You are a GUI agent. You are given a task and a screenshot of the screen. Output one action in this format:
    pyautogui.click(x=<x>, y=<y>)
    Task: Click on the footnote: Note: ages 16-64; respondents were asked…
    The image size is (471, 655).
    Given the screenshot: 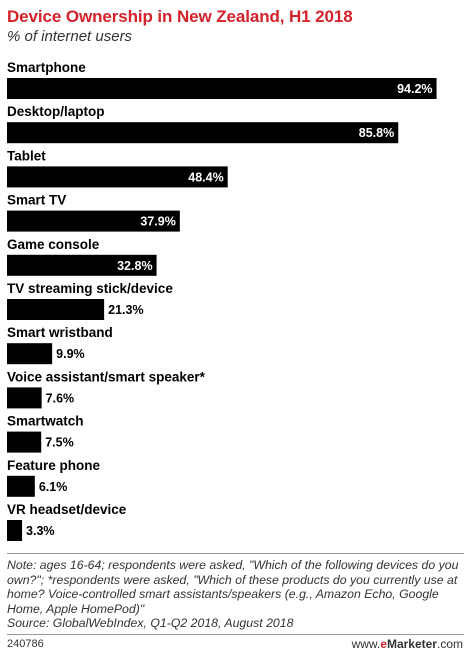 What is the action you would take?
    pyautogui.click(x=237, y=594)
    